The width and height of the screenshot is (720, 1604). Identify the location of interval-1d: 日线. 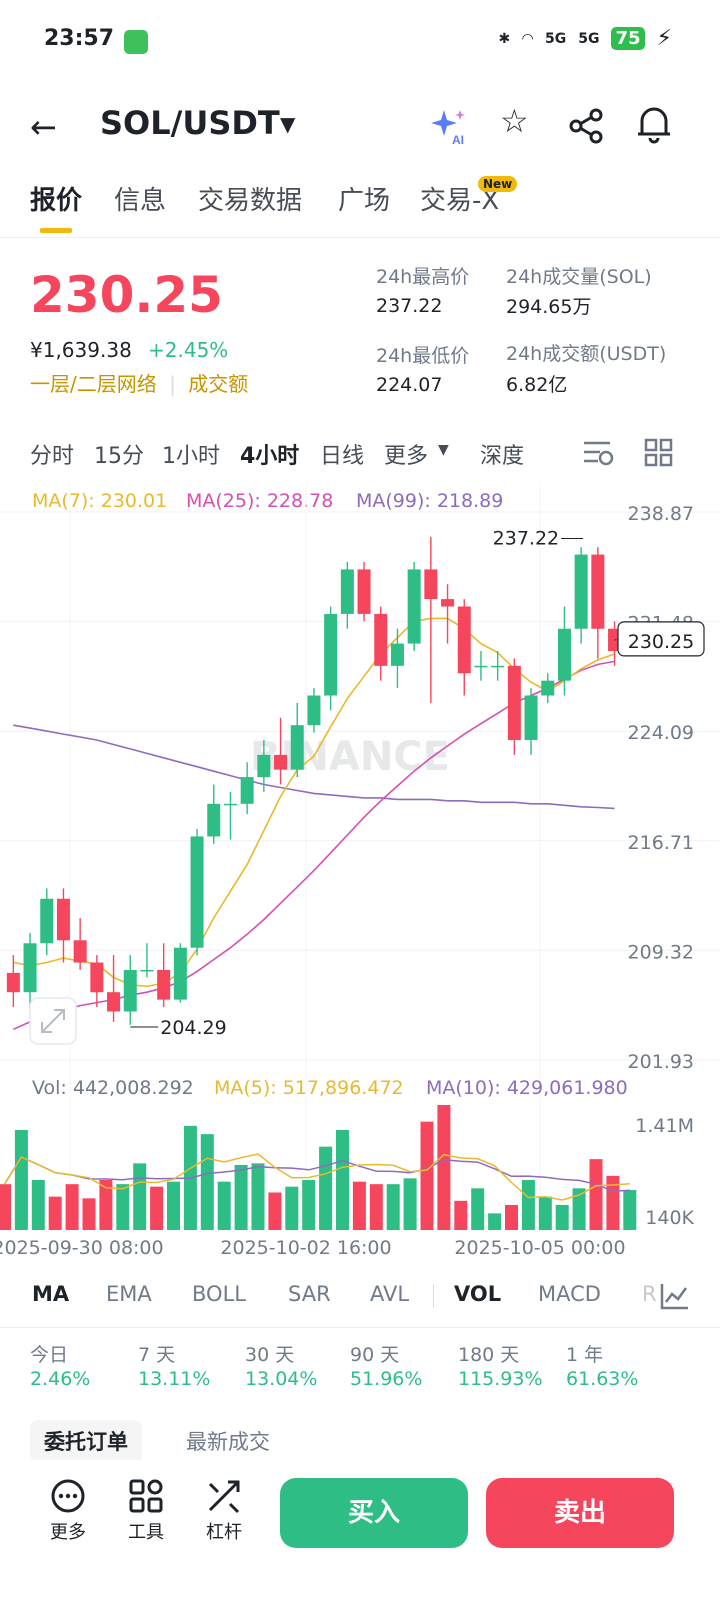
(342, 456).